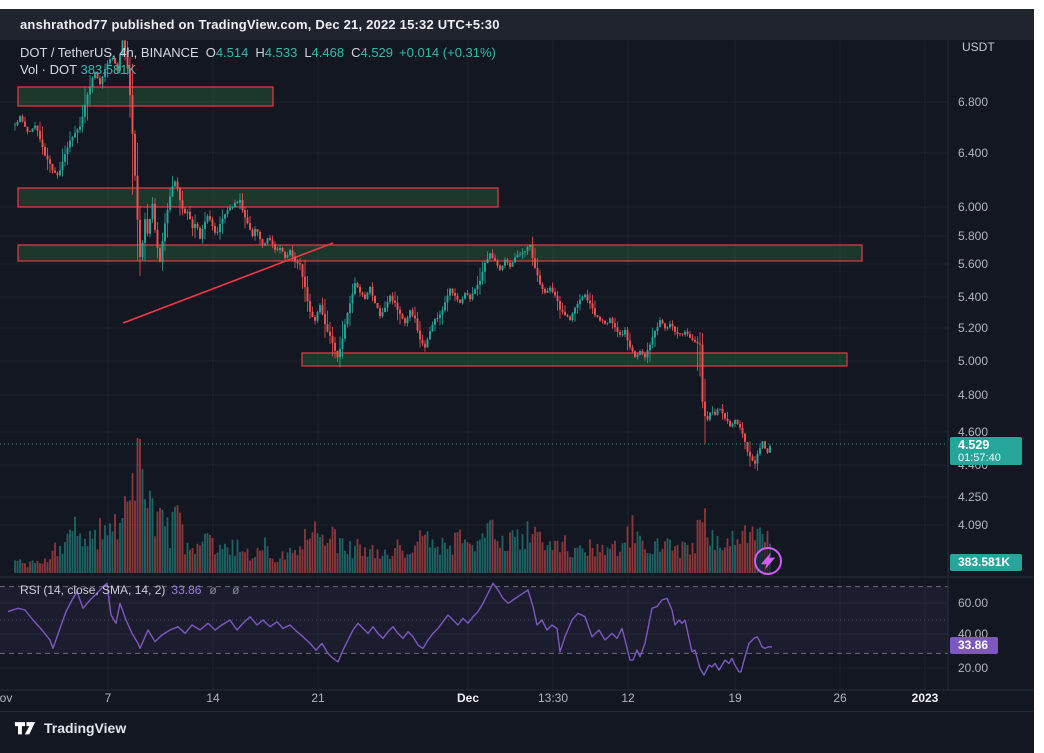 This screenshot has height=753, width=1044. Describe the element at coordinates (447, 52) in the screenshot. I see `change-value: +0.014 (+0.31%)` at that location.